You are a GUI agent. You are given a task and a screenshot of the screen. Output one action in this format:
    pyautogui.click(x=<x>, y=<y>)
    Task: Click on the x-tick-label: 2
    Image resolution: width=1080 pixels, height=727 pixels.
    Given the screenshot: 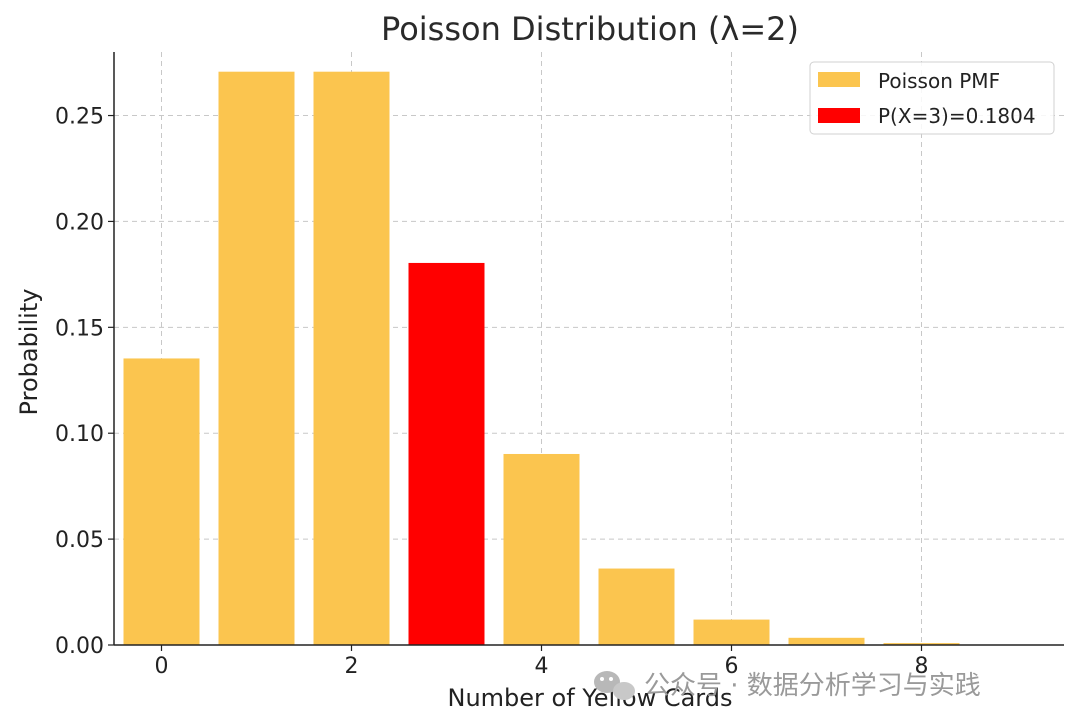 What is the action you would take?
    pyautogui.click(x=352, y=666)
    